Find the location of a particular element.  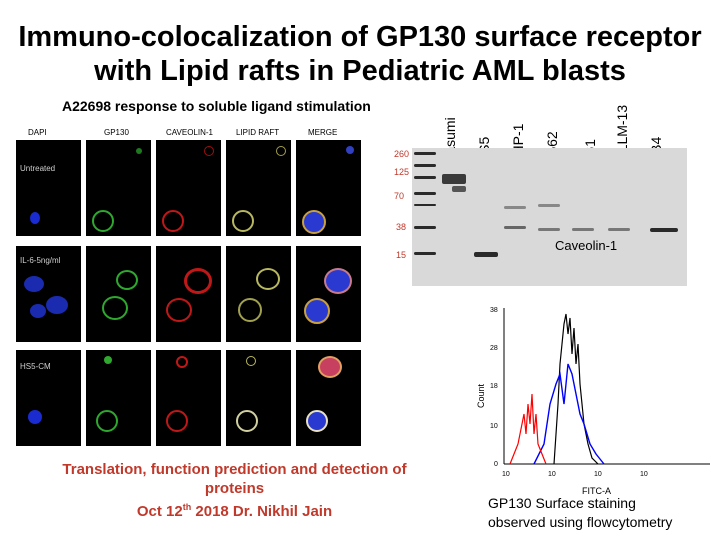

mw-marker-125: 125 is located at coordinates (402, 172).